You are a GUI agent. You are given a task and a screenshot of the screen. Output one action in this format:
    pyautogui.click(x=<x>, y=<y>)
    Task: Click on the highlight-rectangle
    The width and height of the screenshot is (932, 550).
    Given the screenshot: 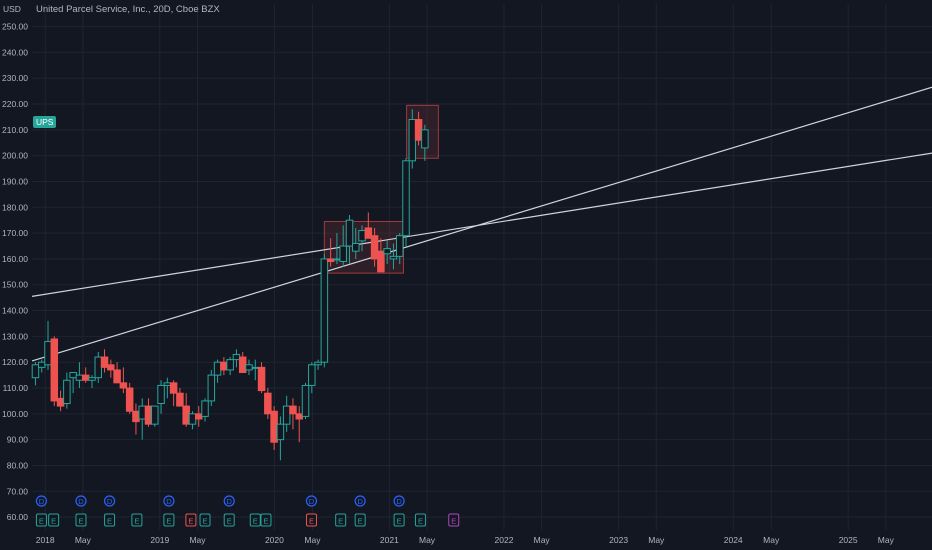 What is the action you would take?
    pyautogui.click(x=363, y=247)
    